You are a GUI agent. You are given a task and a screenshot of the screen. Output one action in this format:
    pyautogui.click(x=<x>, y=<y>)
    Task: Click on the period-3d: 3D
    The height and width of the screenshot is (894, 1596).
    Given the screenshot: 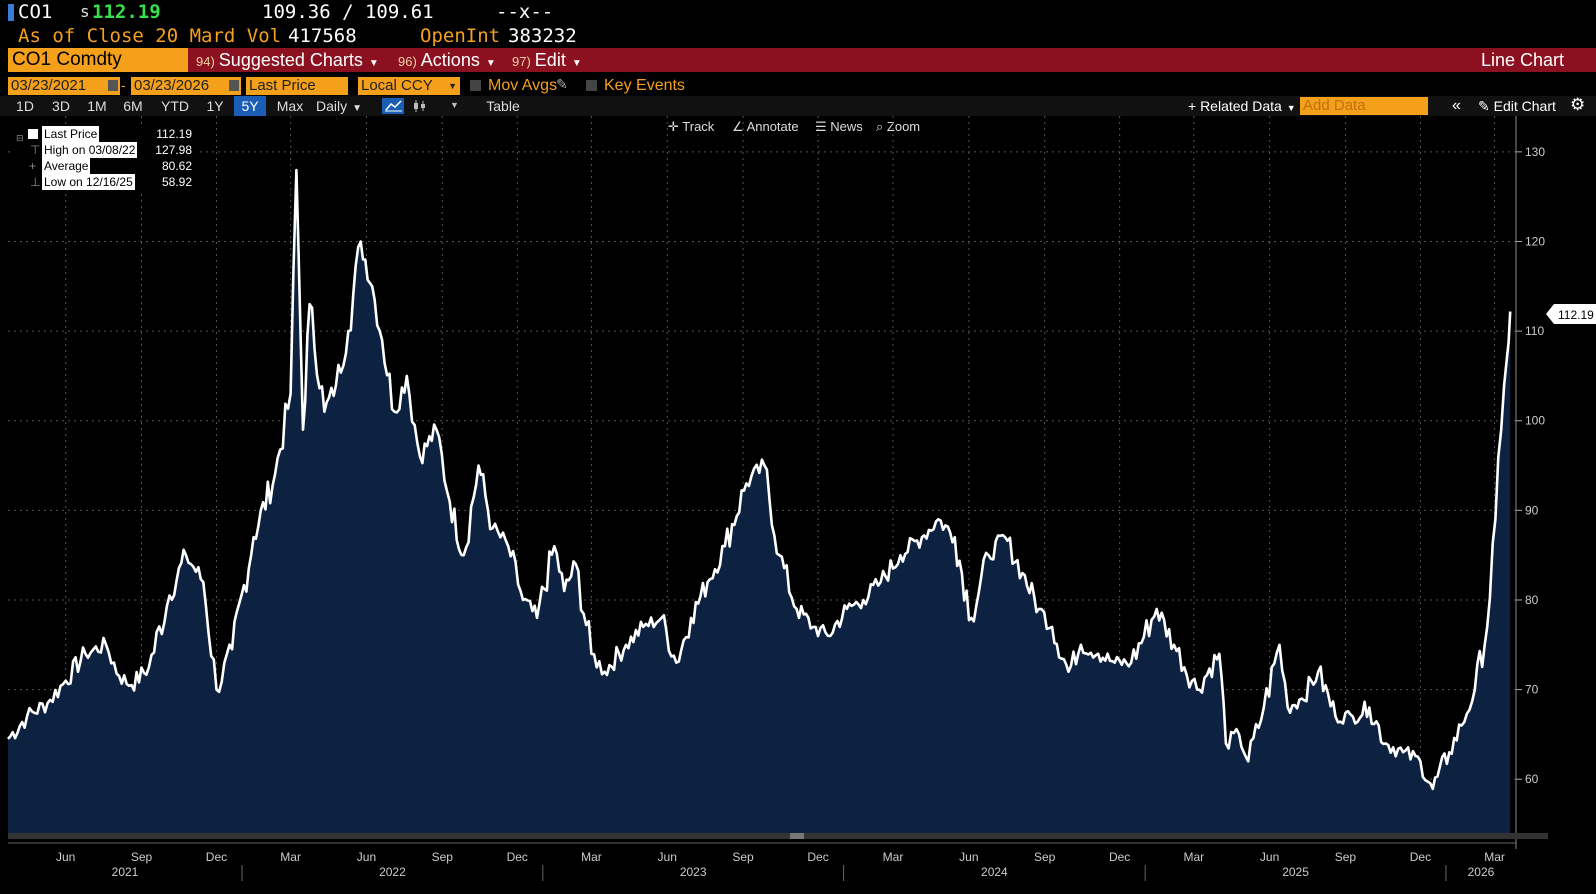 What is the action you would take?
    pyautogui.click(x=61, y=106)
    